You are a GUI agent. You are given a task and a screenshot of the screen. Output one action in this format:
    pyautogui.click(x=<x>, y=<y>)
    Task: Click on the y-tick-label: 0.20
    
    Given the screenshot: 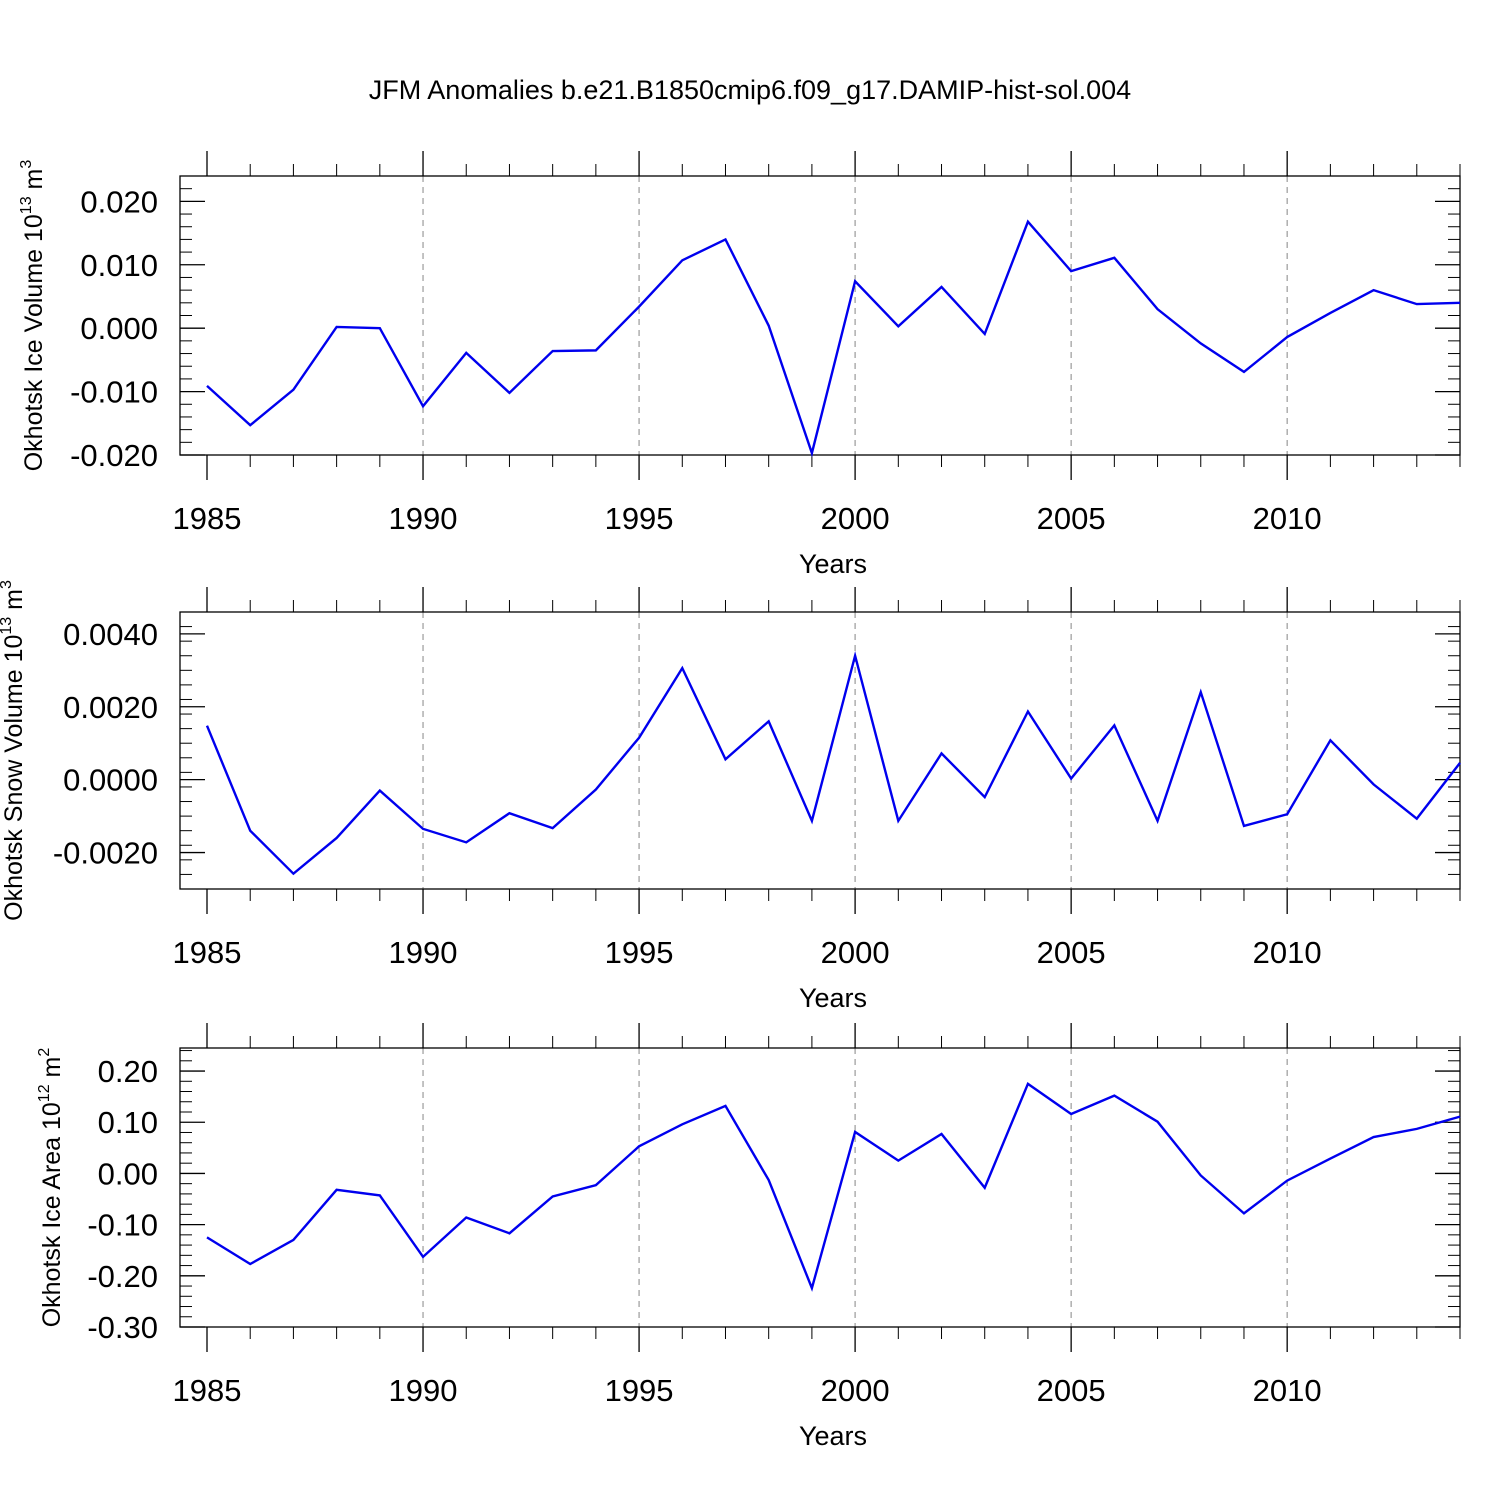 What is the action you would take?
    pyautogui.click(x=128, y=1071)
    